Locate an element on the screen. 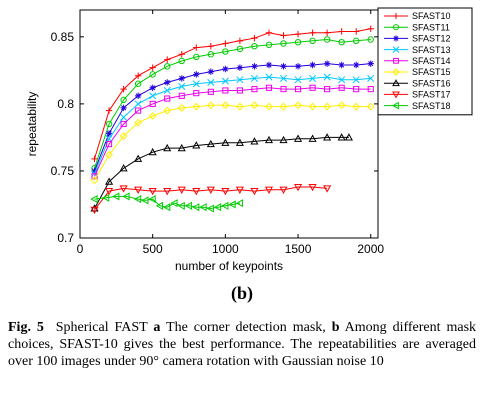 The width and height of the screenshot is (484, 404). series-sfast14 is located at coordinates (232, 132).